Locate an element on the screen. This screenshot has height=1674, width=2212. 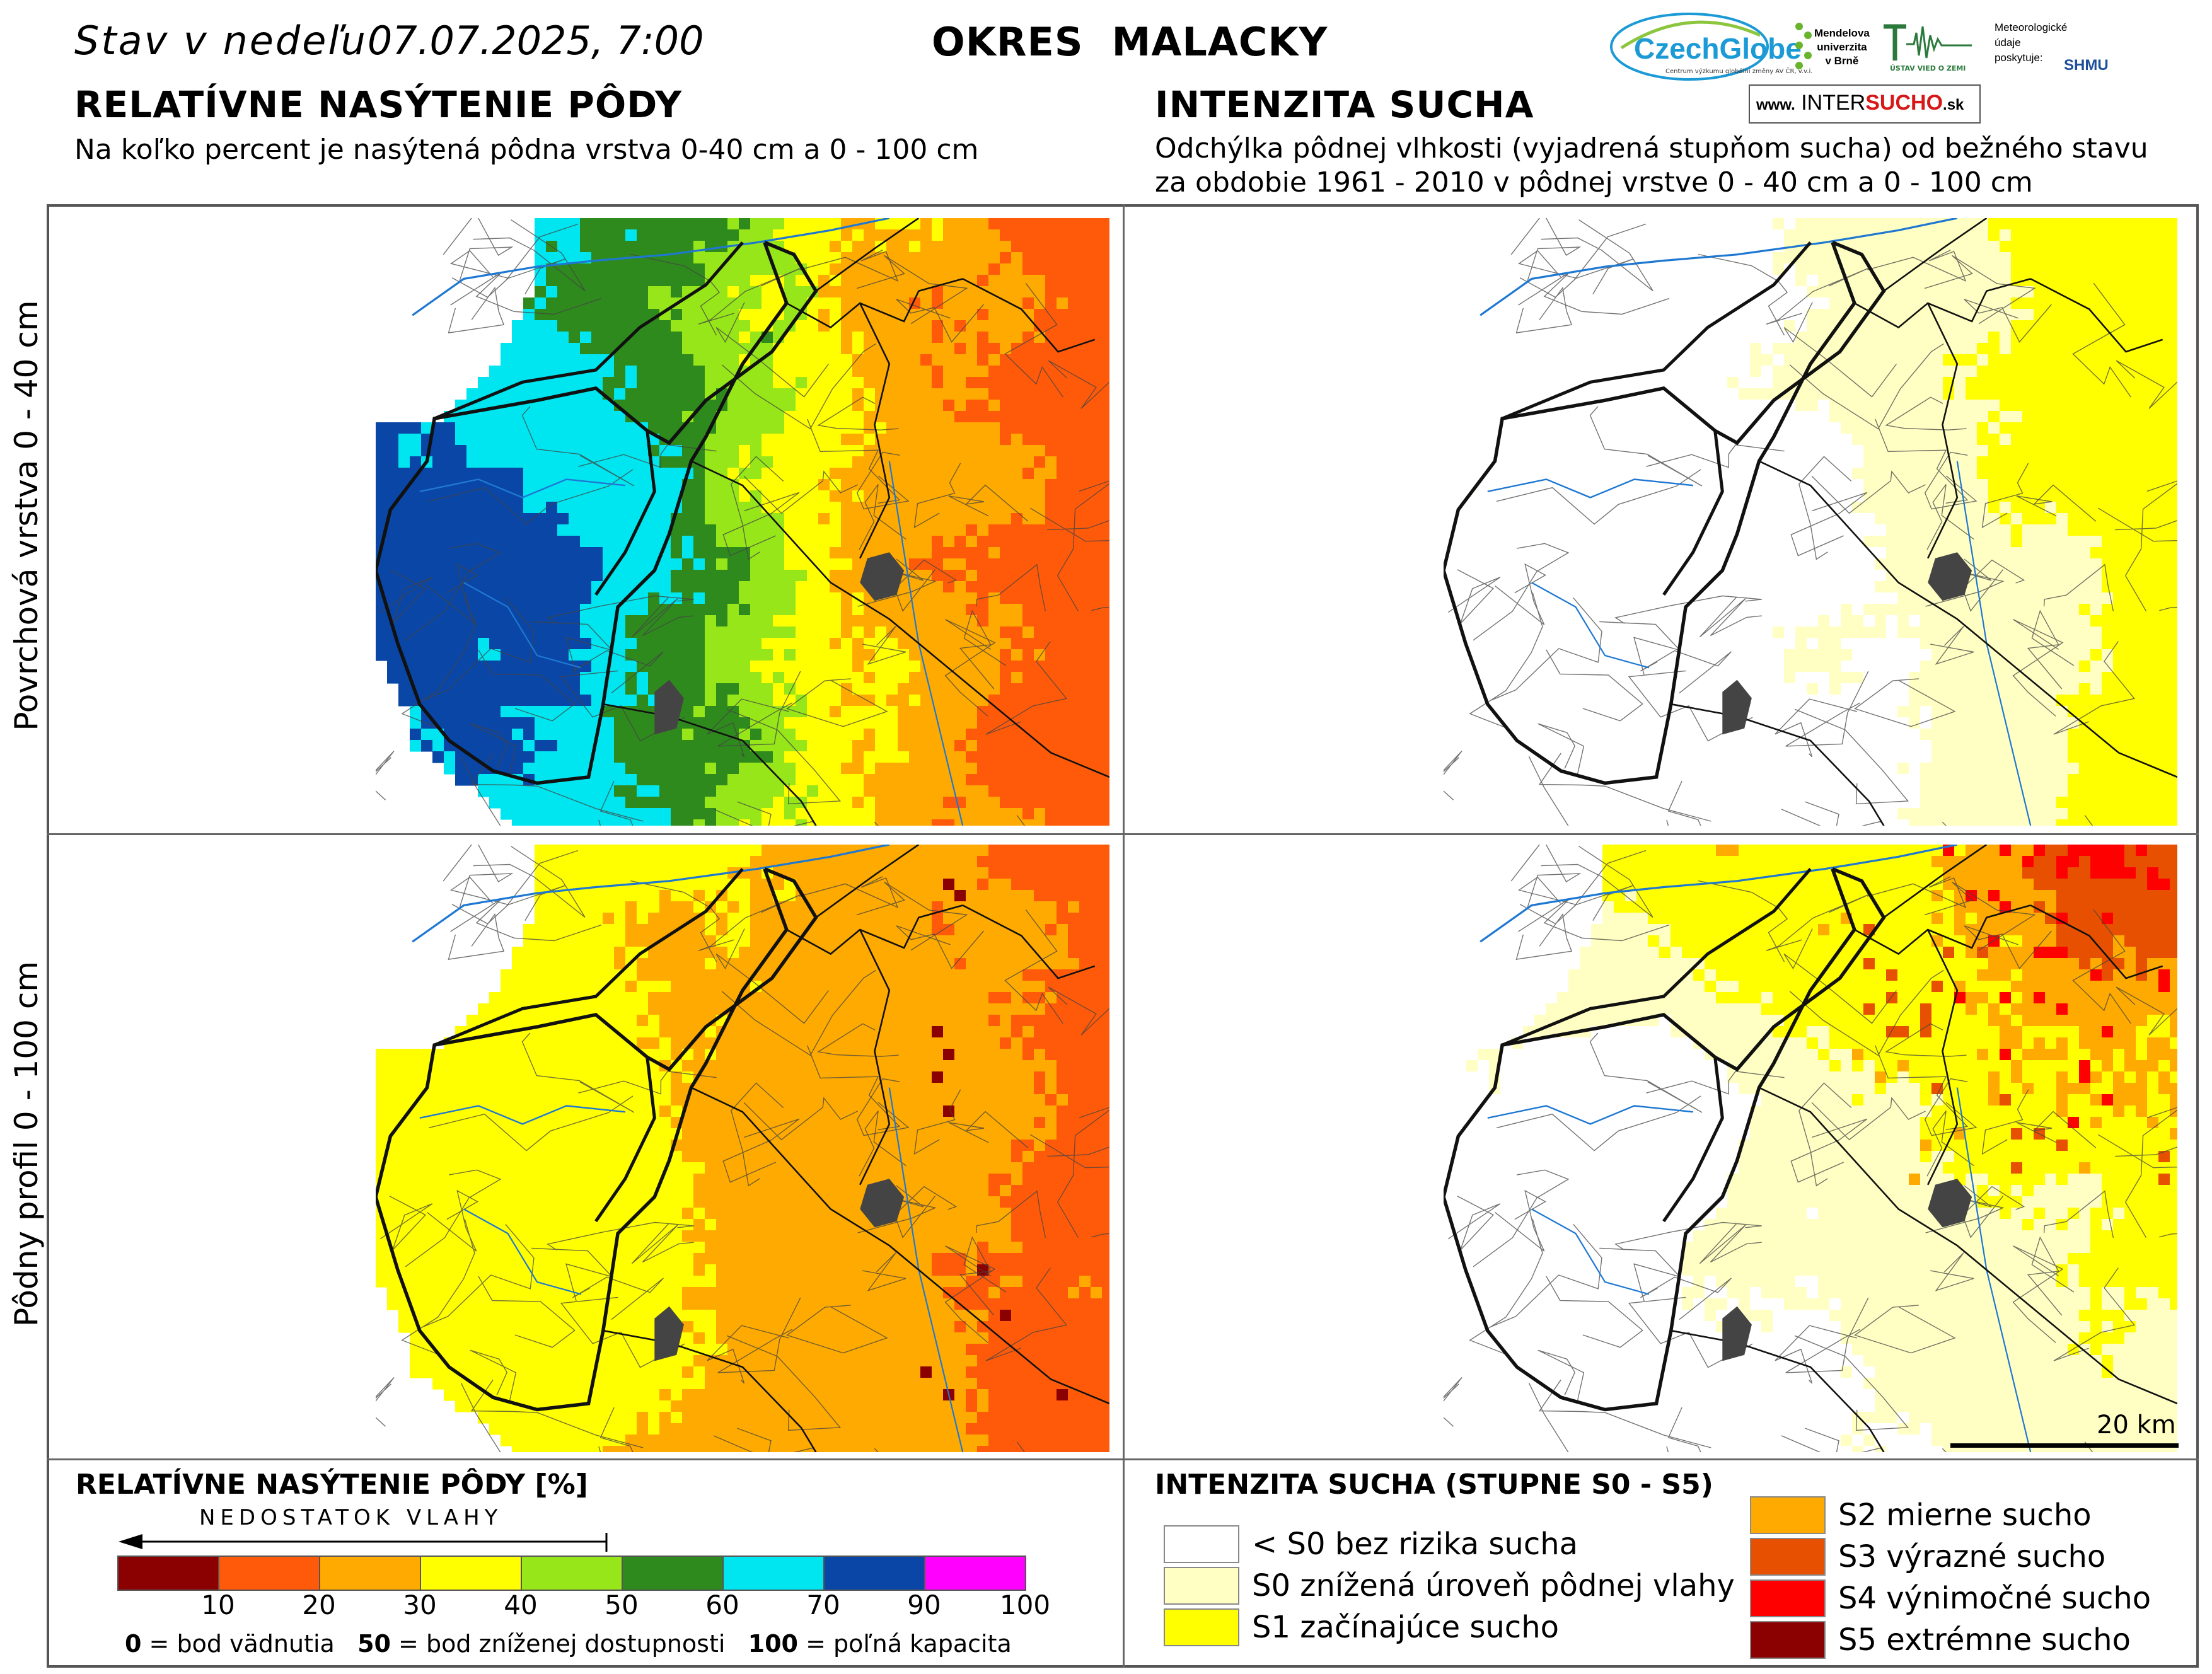
intersucho-sk: .sk is located at coordinates (1953, 104).